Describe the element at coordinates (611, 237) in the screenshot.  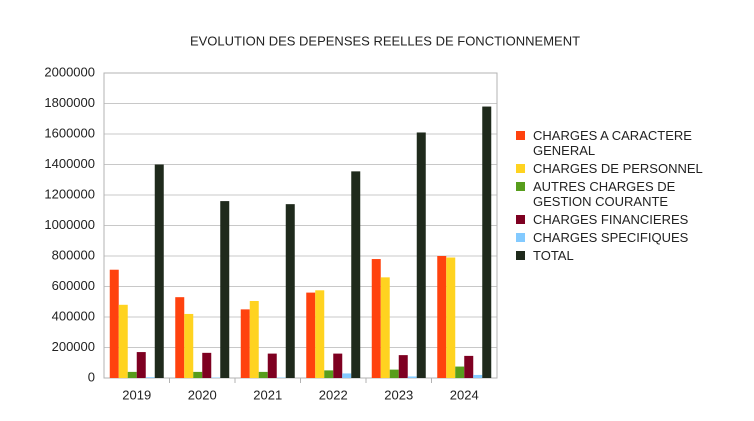
I see `legend-label: CHARGES SPECIFIQUES` at that location.